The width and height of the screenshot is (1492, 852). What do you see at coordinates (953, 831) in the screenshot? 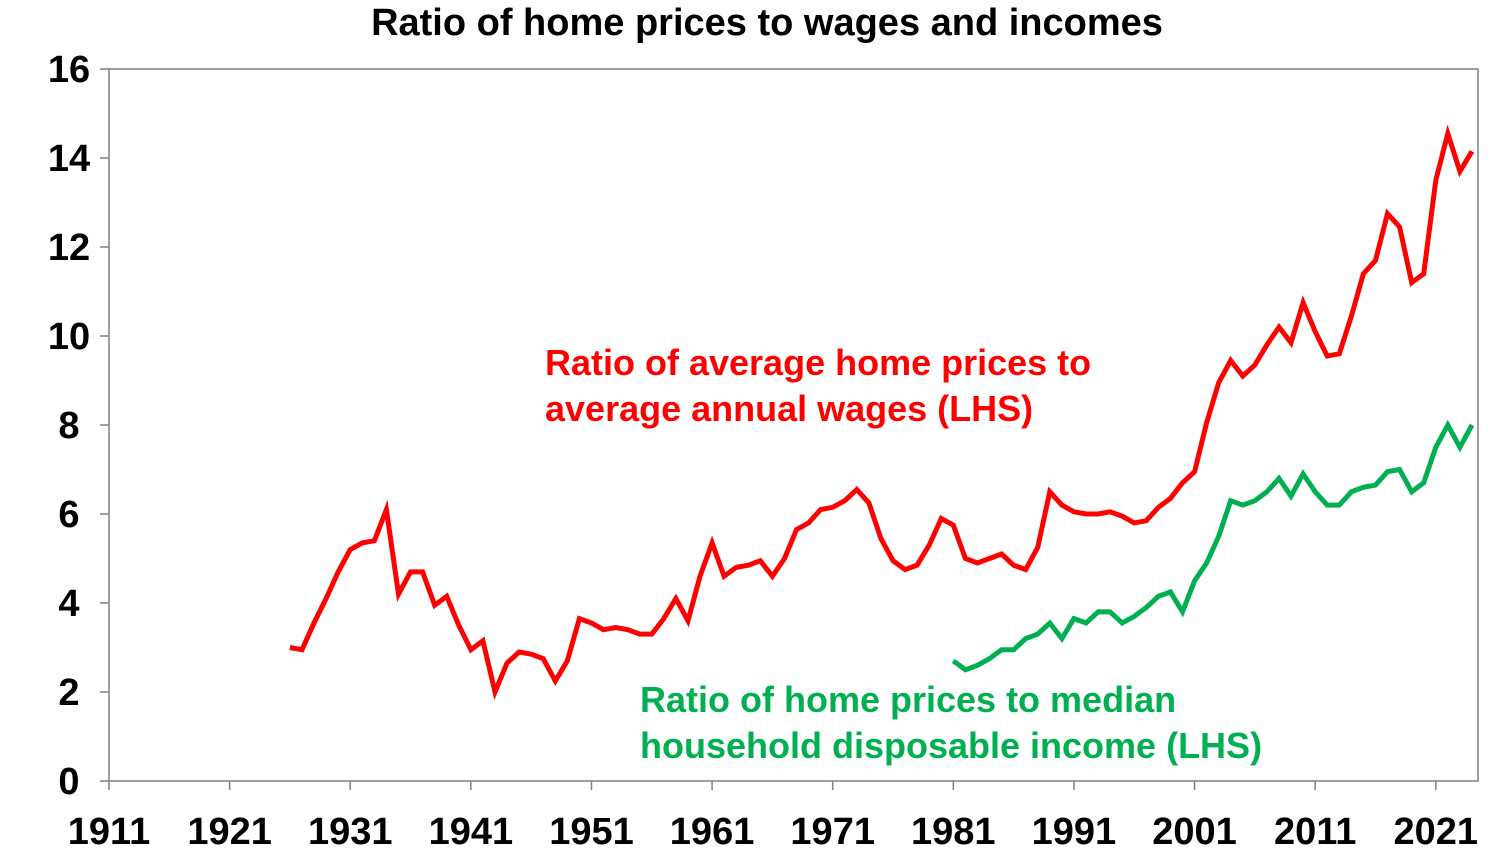
I see `x-tick-label: 1981` at bounding box center [953, 831].